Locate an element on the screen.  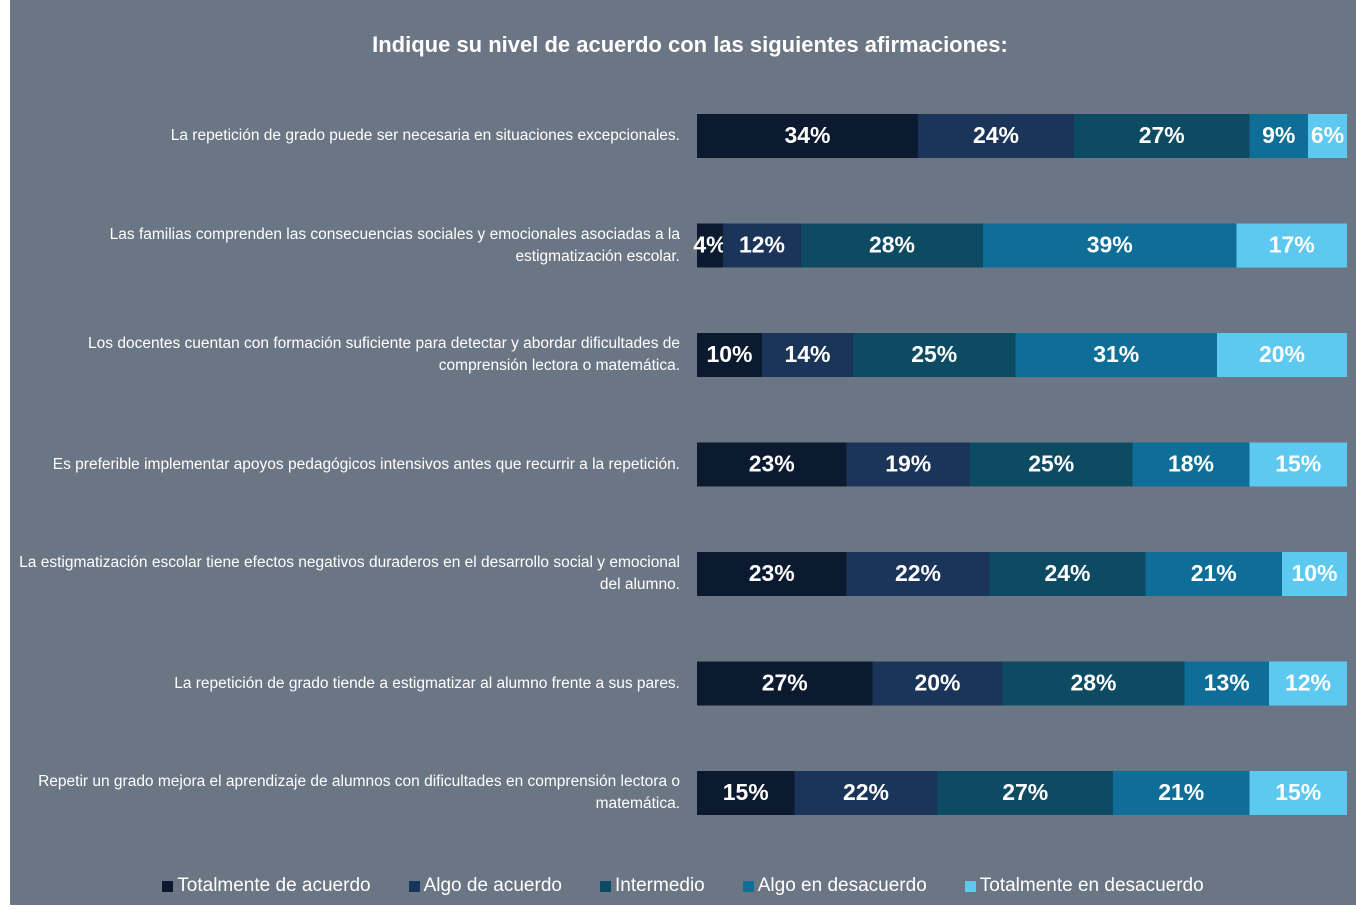
value-label: 39% is located at coordinates (1110, 245).